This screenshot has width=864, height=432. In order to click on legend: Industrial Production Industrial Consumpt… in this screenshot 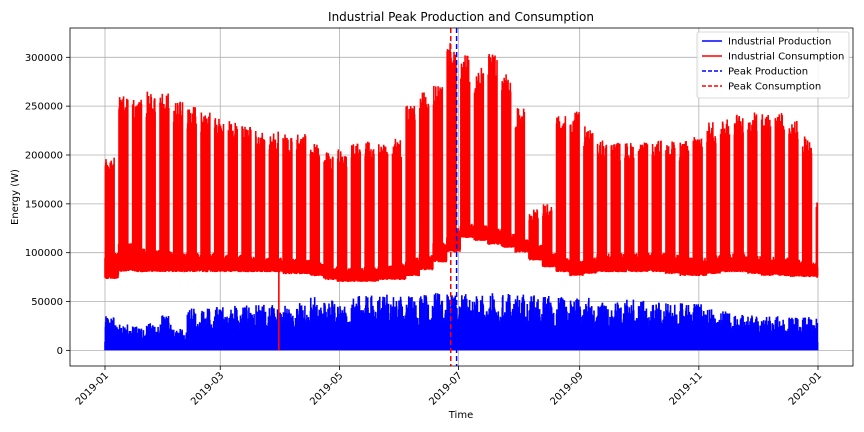, I will do `click(773, 65)`.